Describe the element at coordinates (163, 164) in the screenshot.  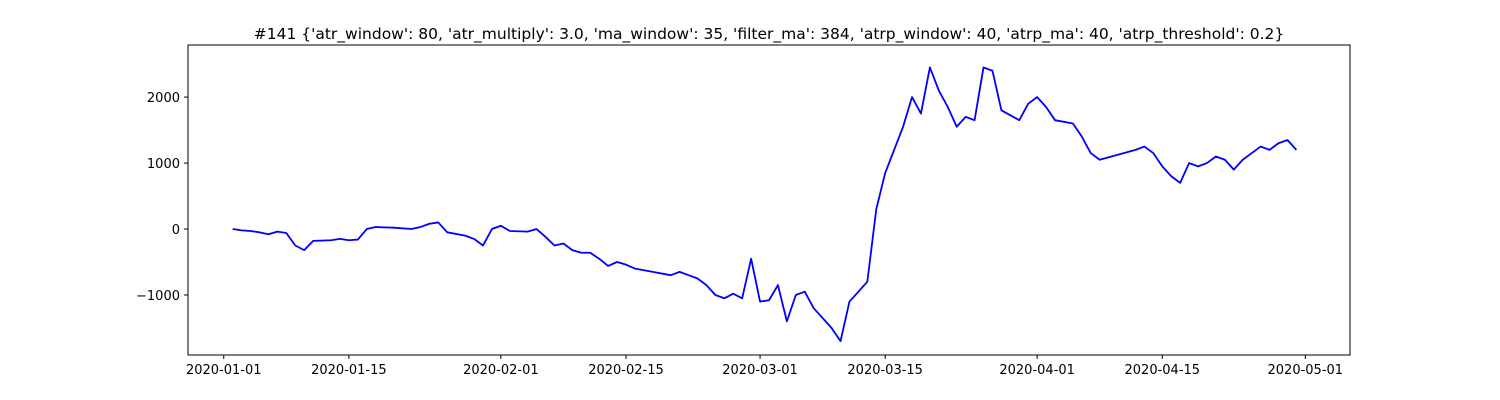
I see `y-tick-label: 1000` at that location.